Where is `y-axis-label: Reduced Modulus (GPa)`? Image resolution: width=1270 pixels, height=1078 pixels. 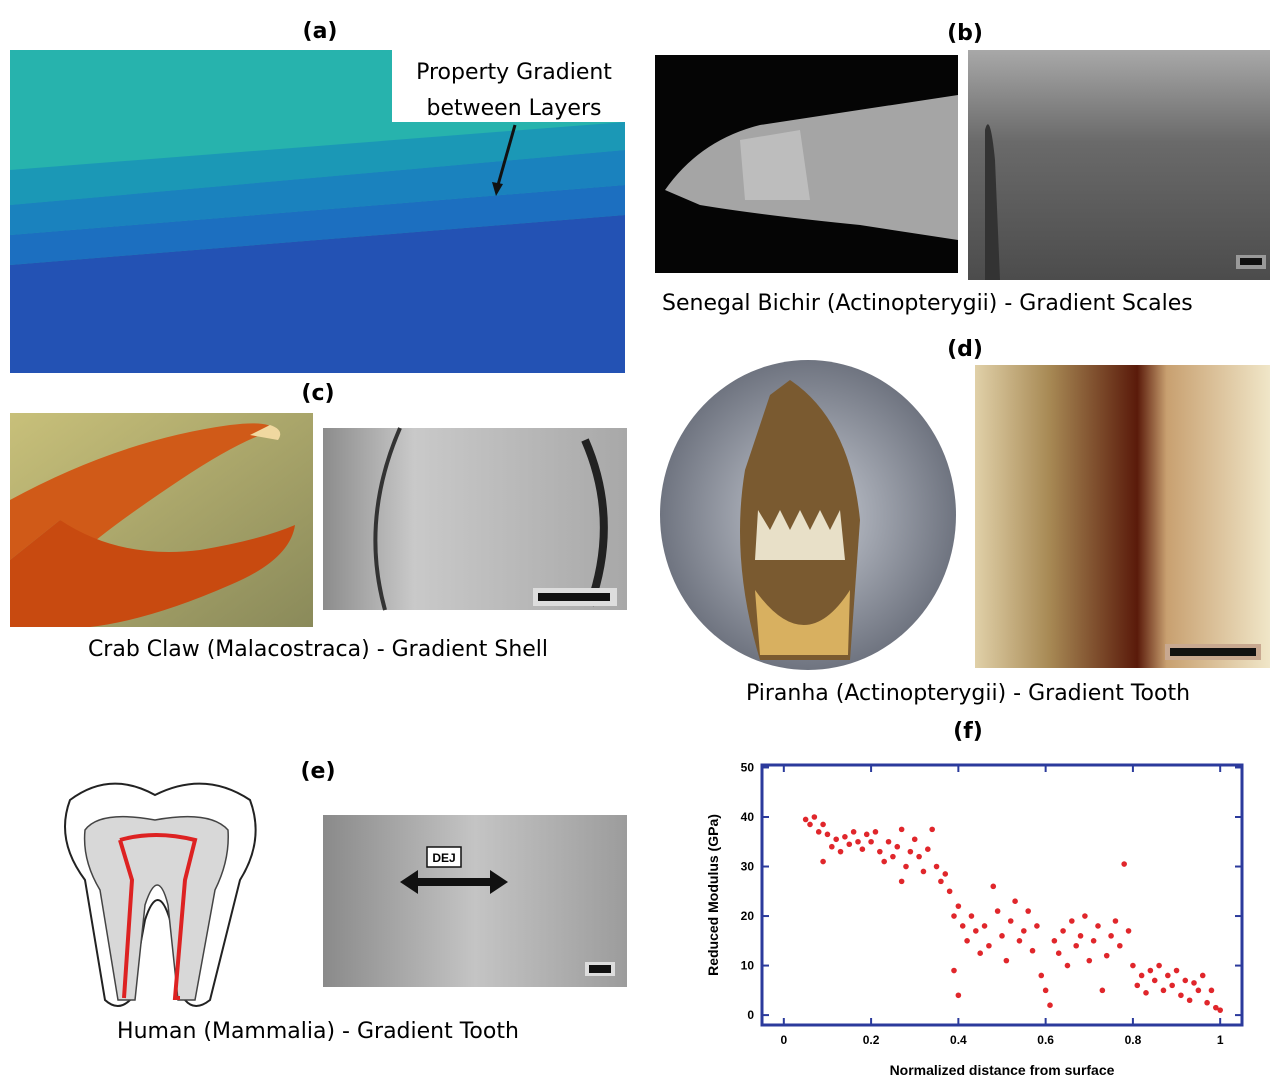 y-axis-label: Reduced Modulus (GPa) is located at coordinates (713, 895).